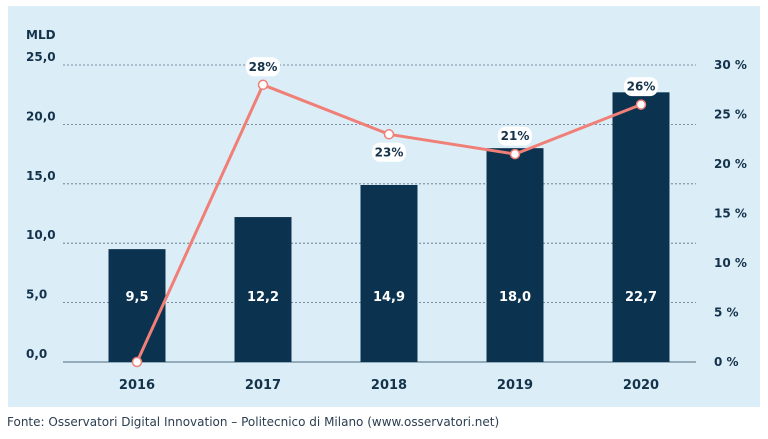 The image size is (768, 439). Describe the element at coordinates (730, 164) in the screenshot. I see `y-right-tick-label: 20 %` at that location.